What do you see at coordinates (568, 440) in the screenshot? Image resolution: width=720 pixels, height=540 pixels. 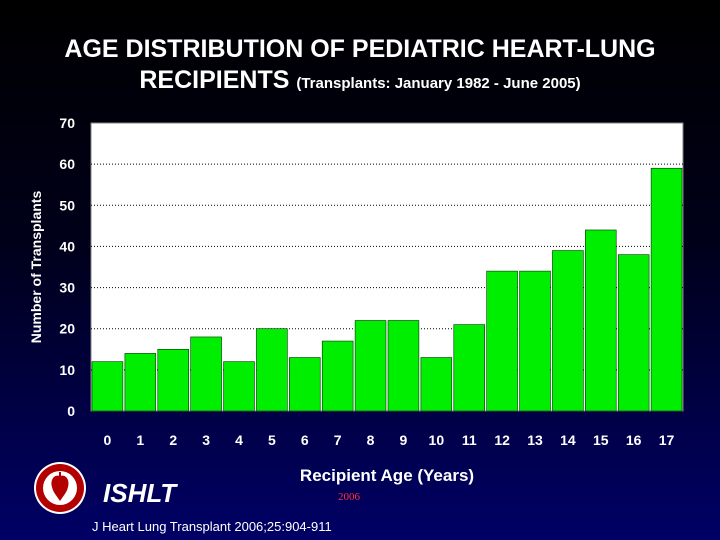 I see `x-tick-label: 14` at bounding box center [568, 440].